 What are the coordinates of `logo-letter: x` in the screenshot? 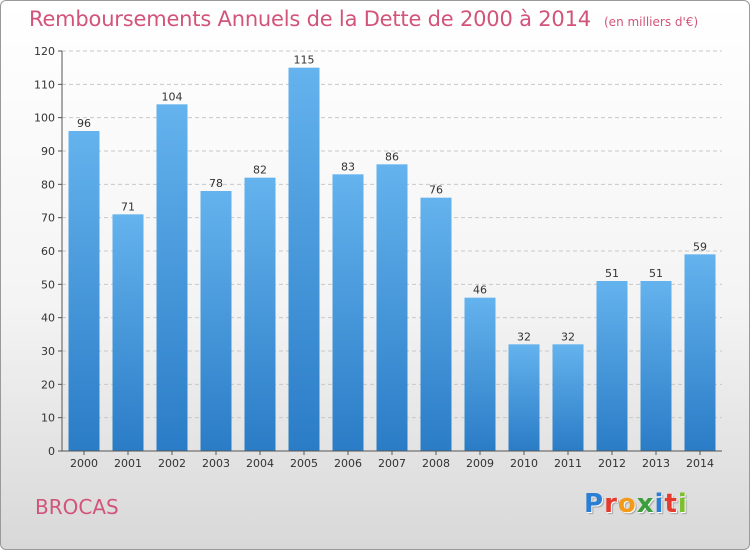 It's located at (645, 504).